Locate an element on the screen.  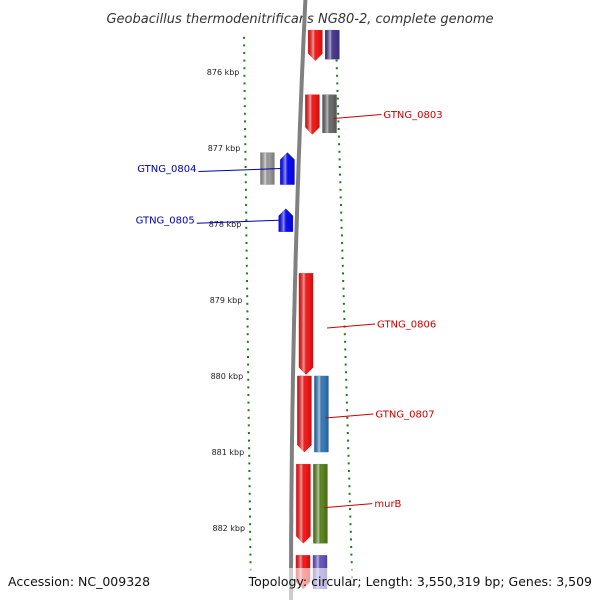
tick-marks-inner is located at coordinates (344, 311).